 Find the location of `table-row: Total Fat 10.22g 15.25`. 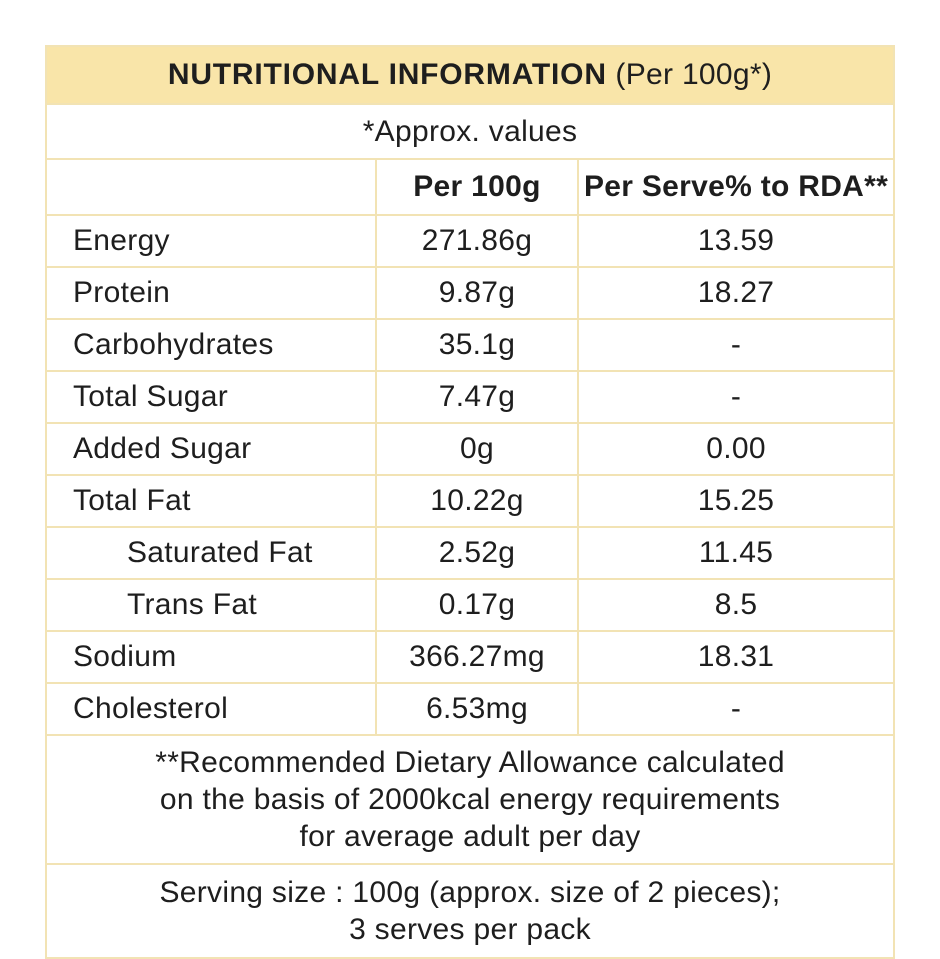

table-row: Total Fat 10.22g 15.25 is located at coordinates (470, 501).